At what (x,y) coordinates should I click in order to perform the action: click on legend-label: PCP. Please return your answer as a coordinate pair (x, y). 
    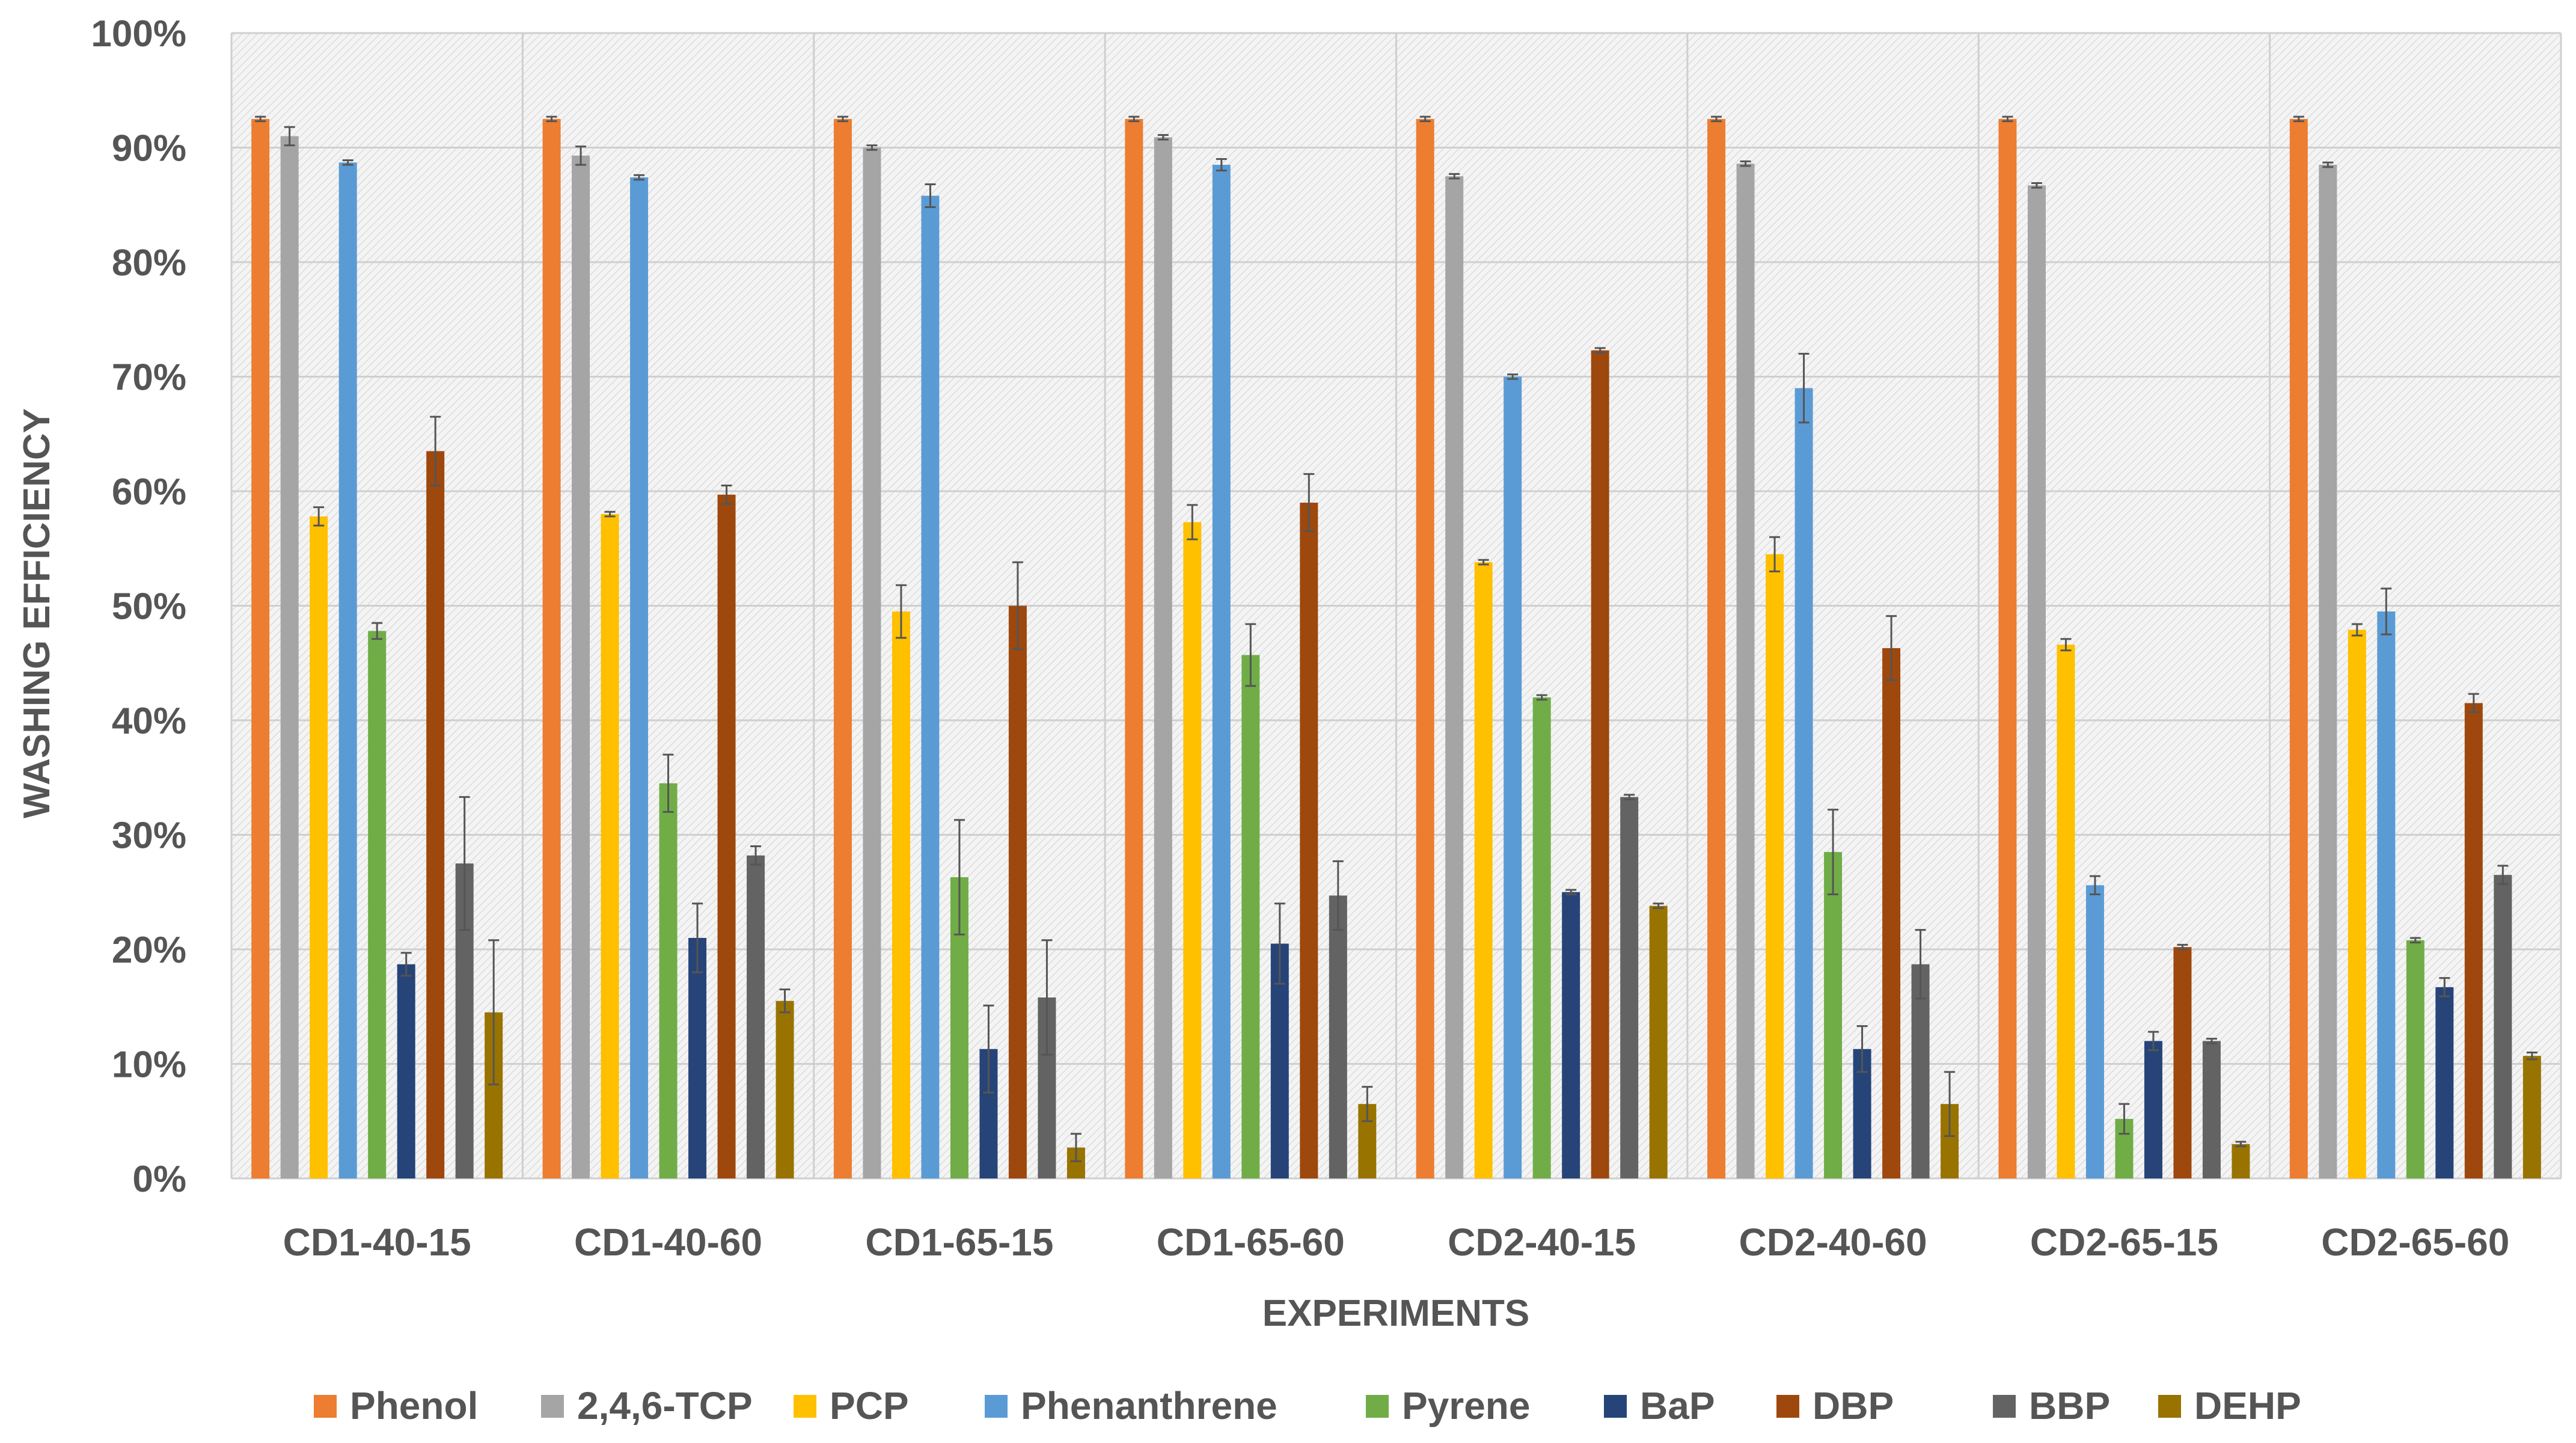
    Looking at the image, I should click on (869, 1405).